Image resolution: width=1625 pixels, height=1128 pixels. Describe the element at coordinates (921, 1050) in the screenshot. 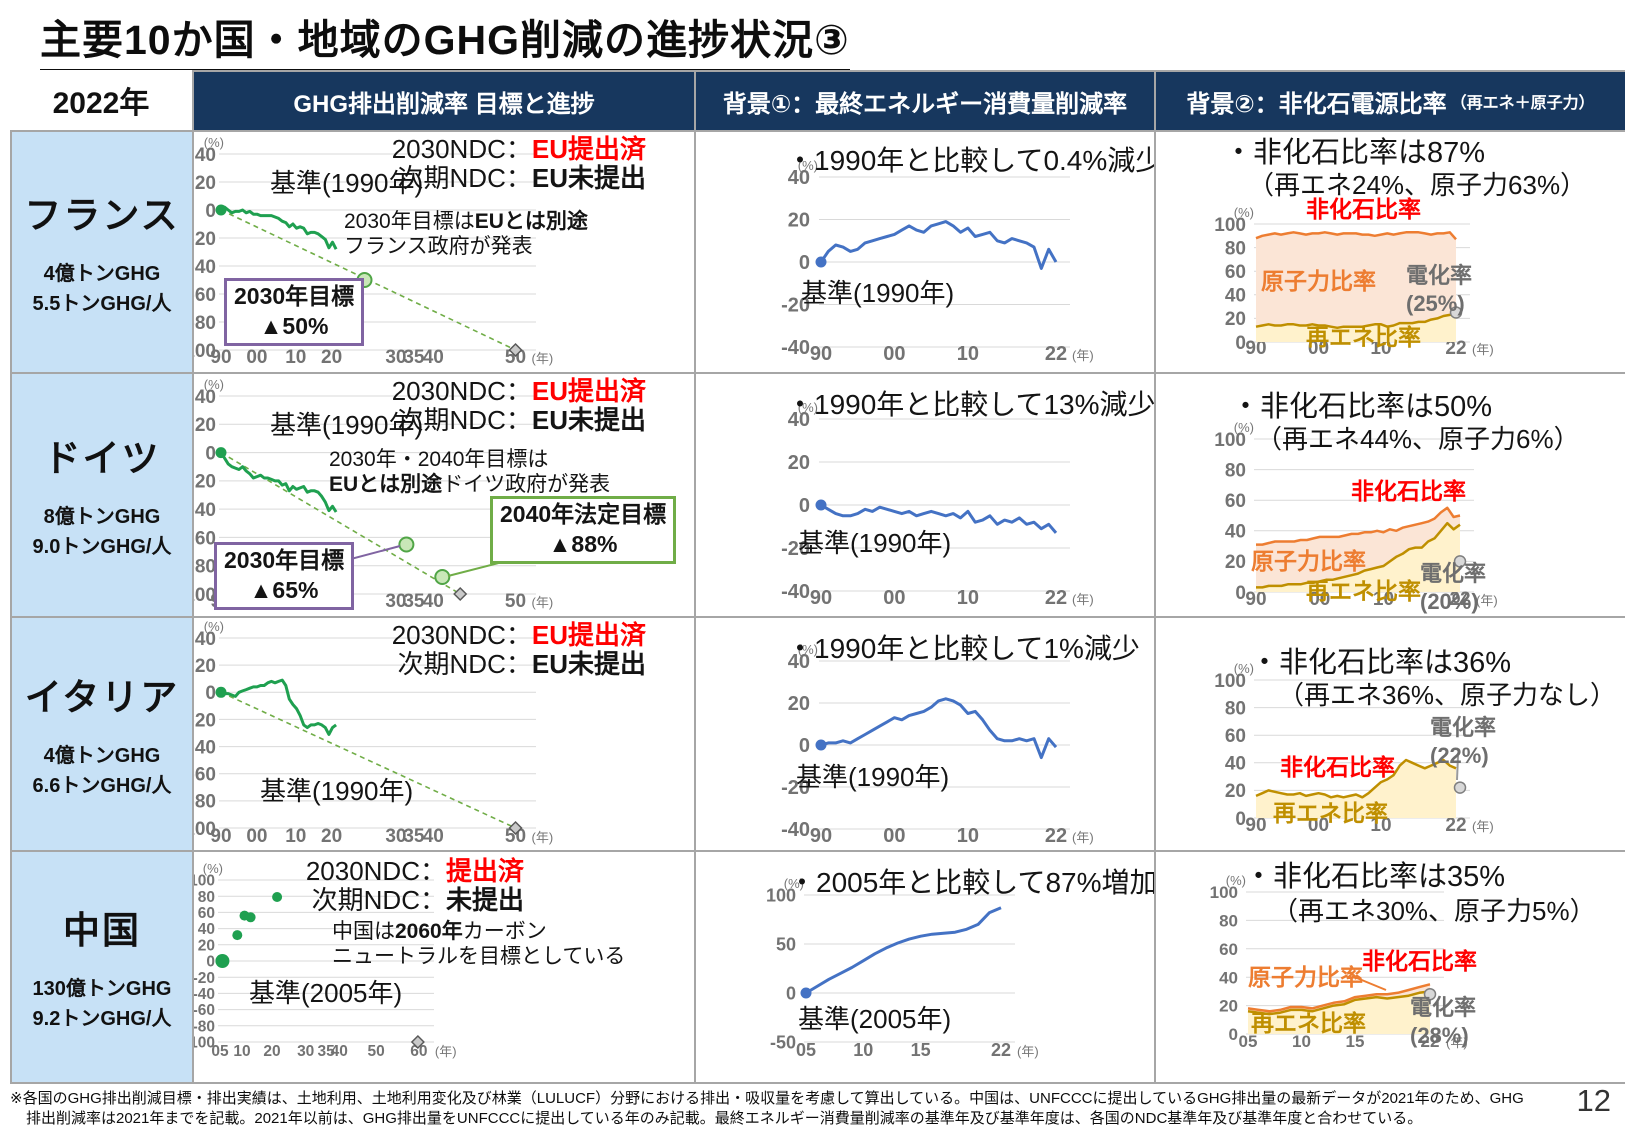

I see `svg-text: 15` at that location.